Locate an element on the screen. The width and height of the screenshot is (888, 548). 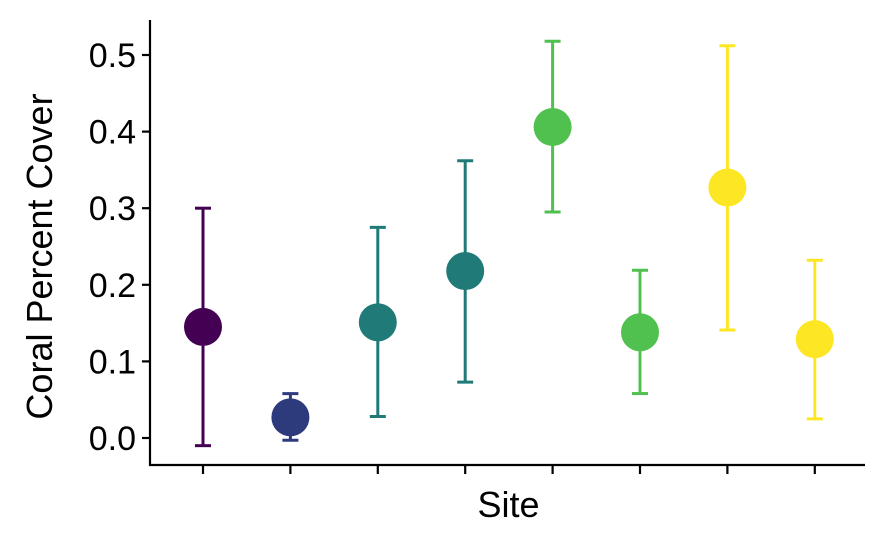
y-tick-label: 0.3 is located at coordinates (112, 209).